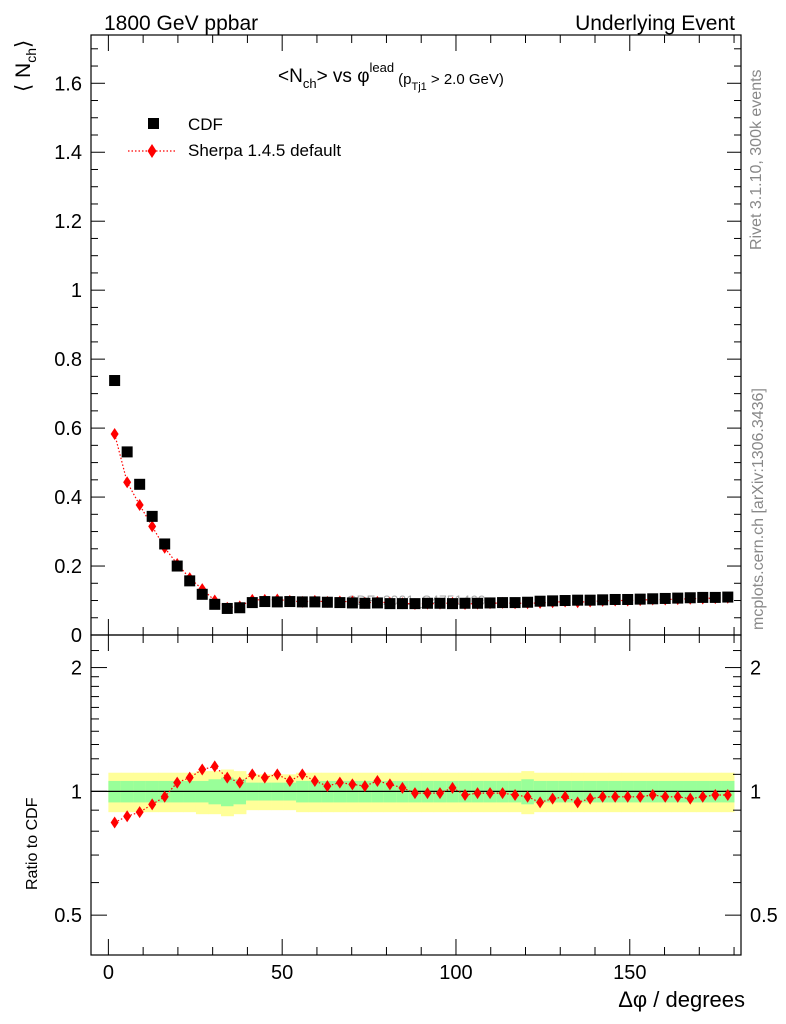 The width and height of the screenshot is (786, 1024). I want to click on title-part-cut: > 2.0 GeV), so click(465, 79).